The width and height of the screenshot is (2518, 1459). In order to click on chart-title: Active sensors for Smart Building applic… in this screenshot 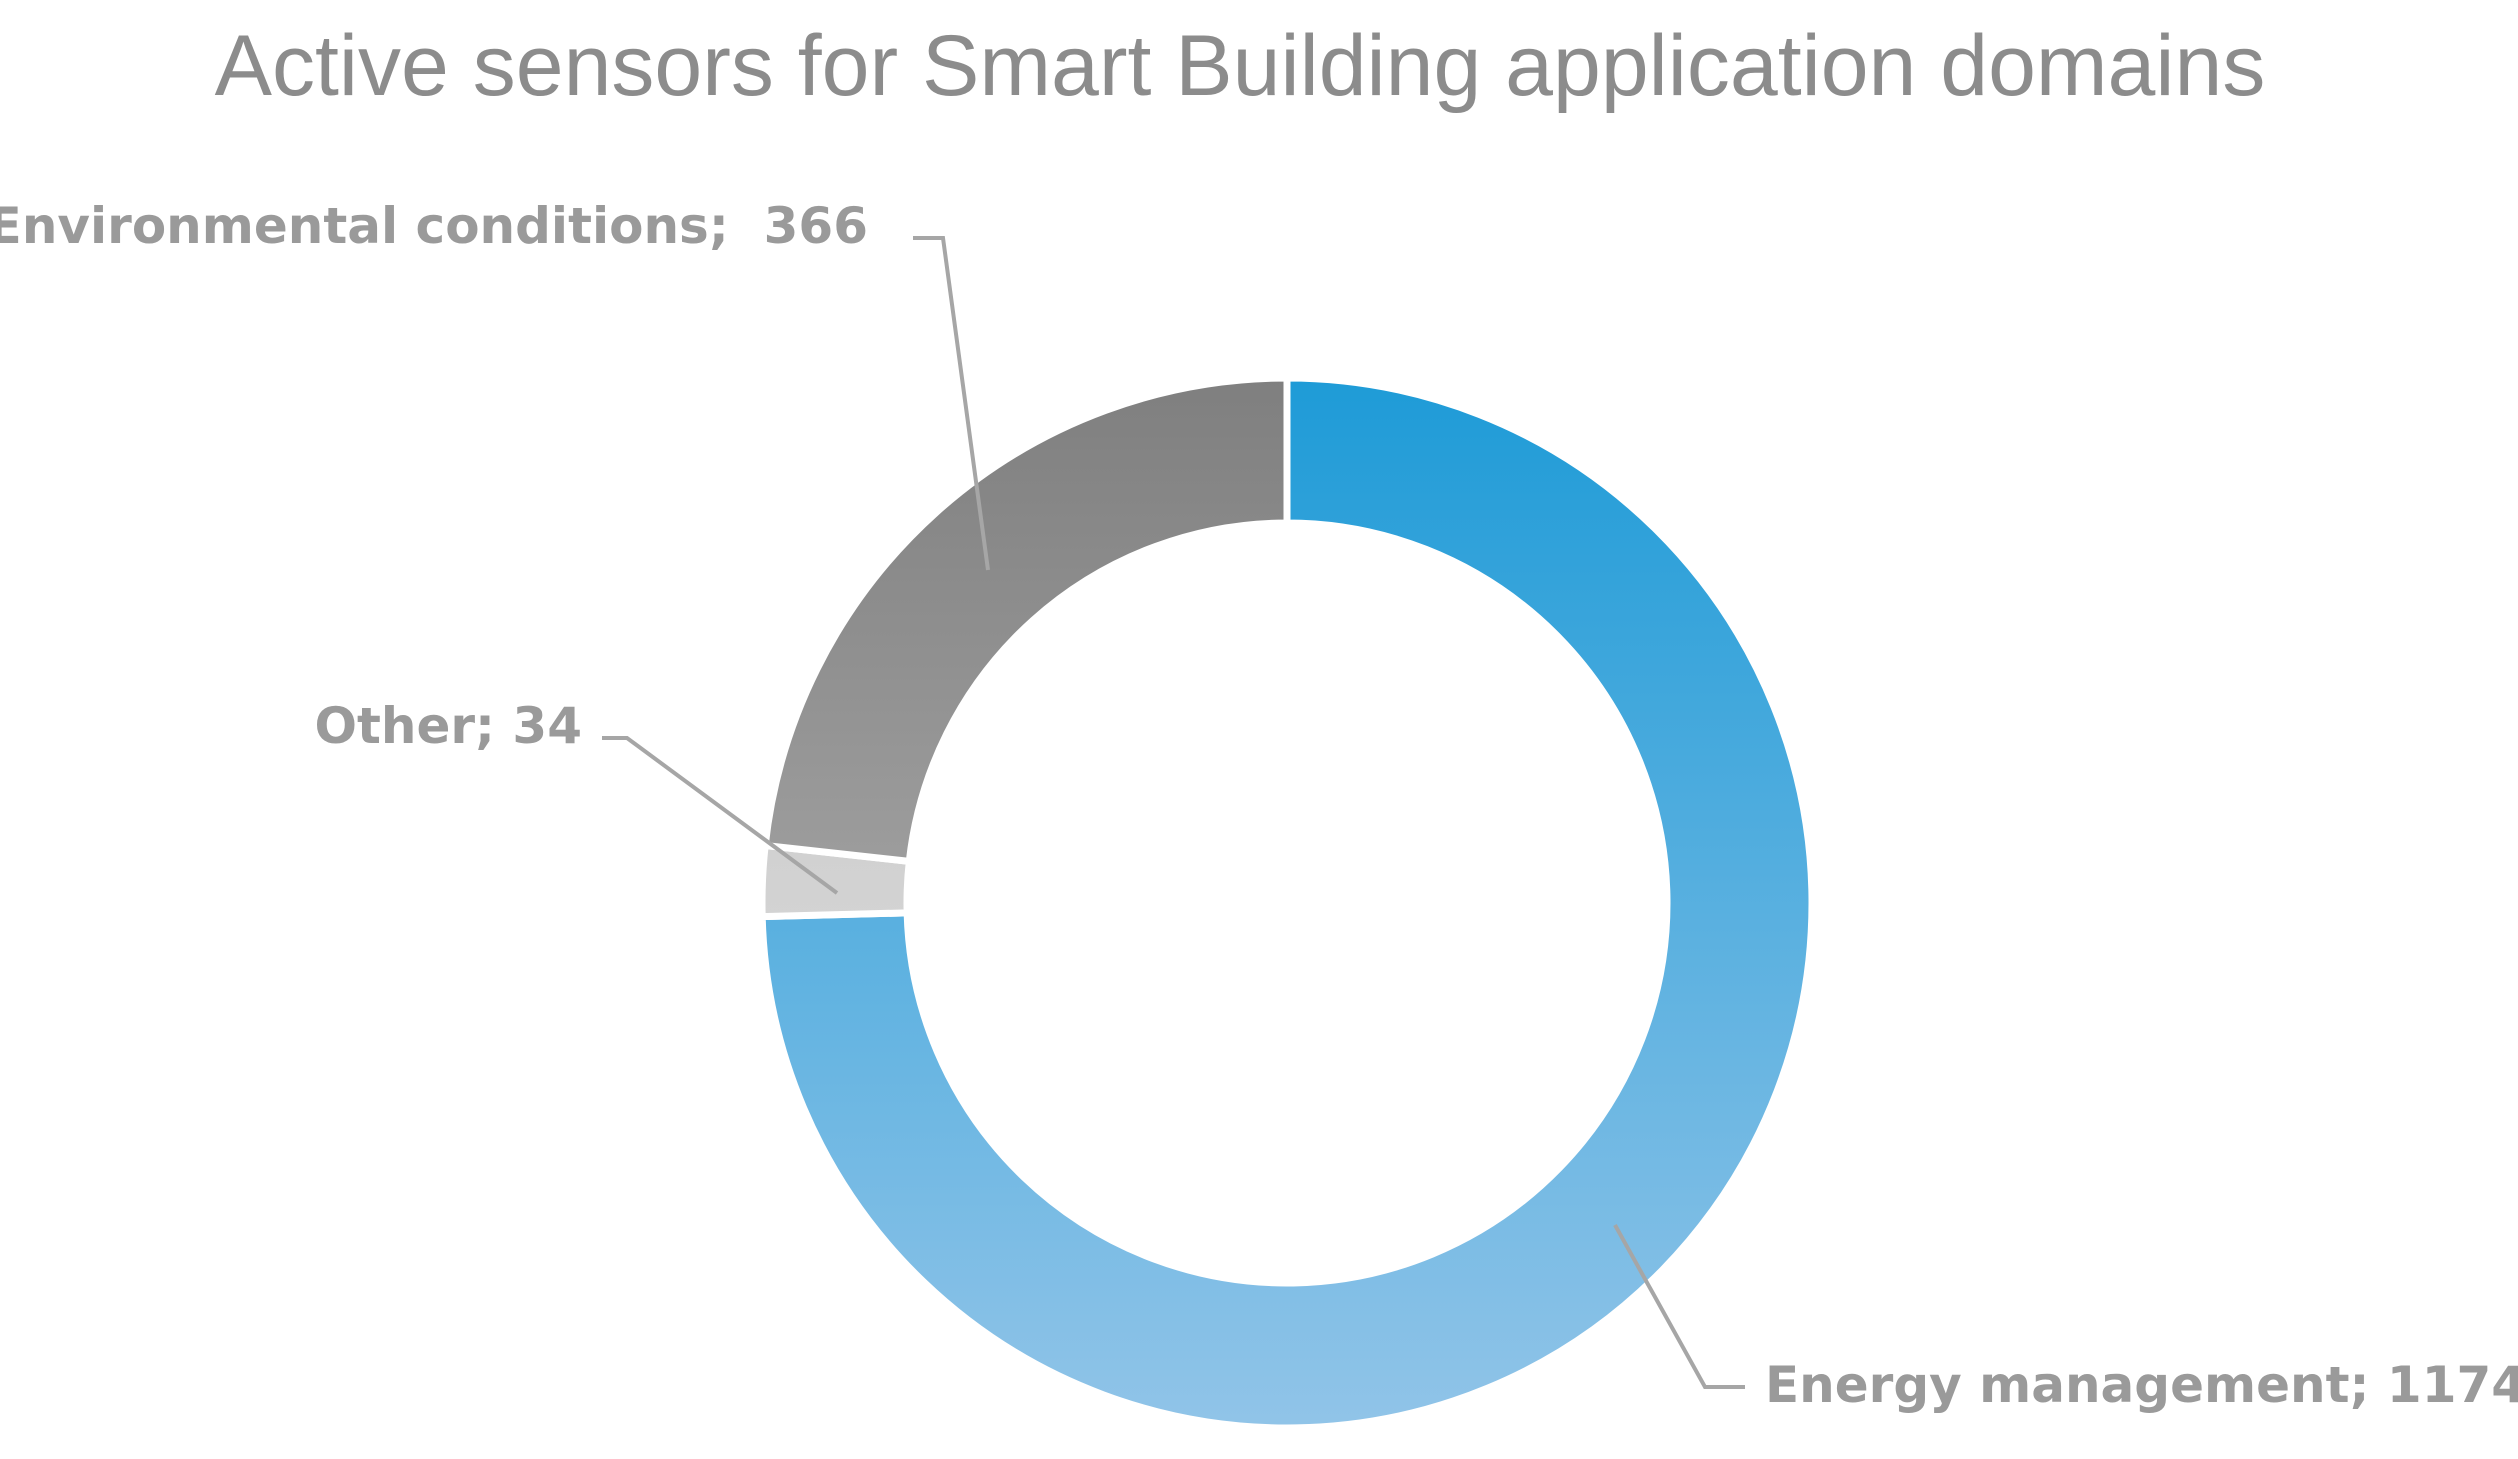, I will do `click(1240, 66)`.